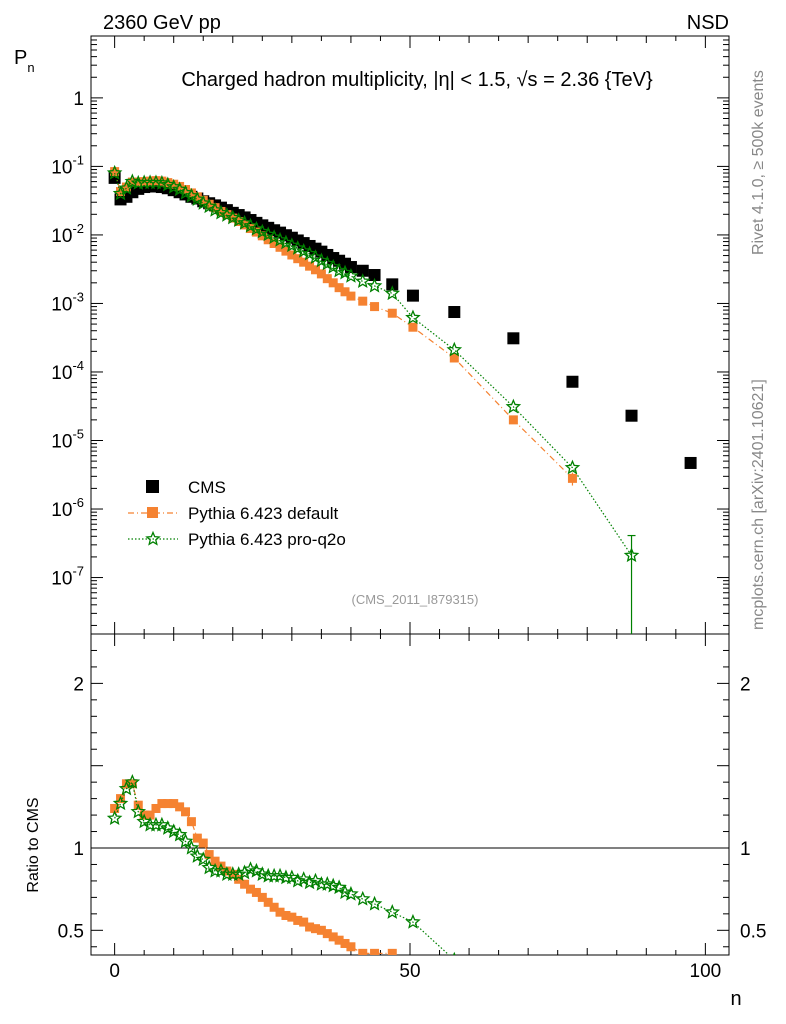 The image size is (786, 1024). Describe the element at coordinates (78, 571) in the screenshot. I see `y-tick-label-exponent: -7` at that location.